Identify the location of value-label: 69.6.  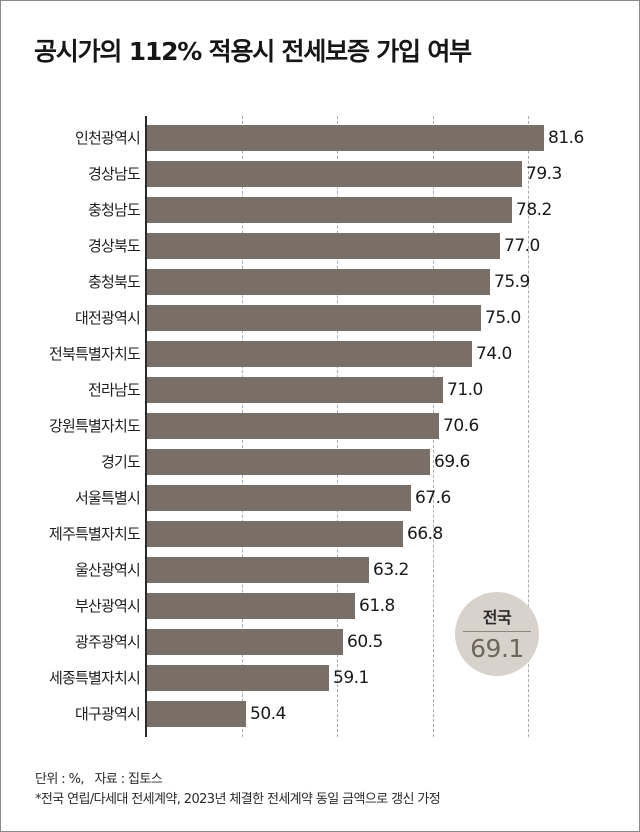
(452, 462).